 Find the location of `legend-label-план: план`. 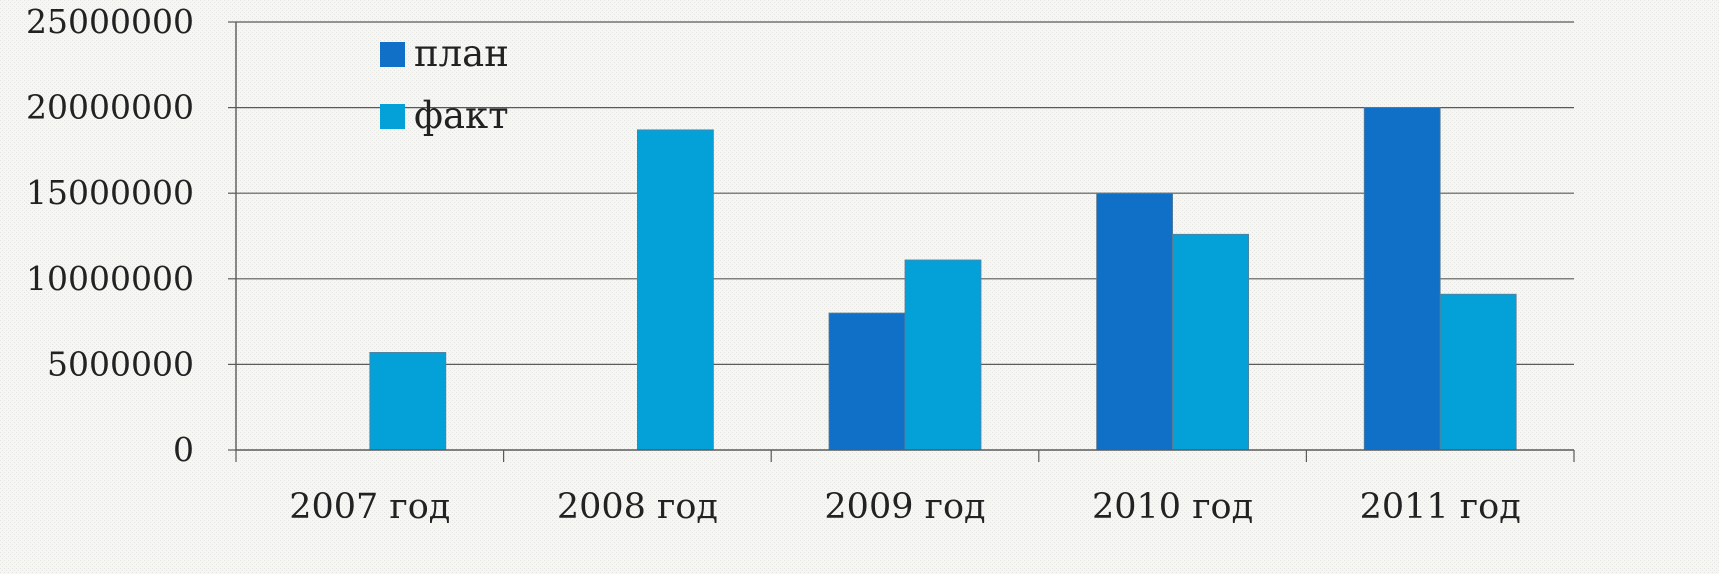

legend-label-план: план is located at coordinates (461, 53).